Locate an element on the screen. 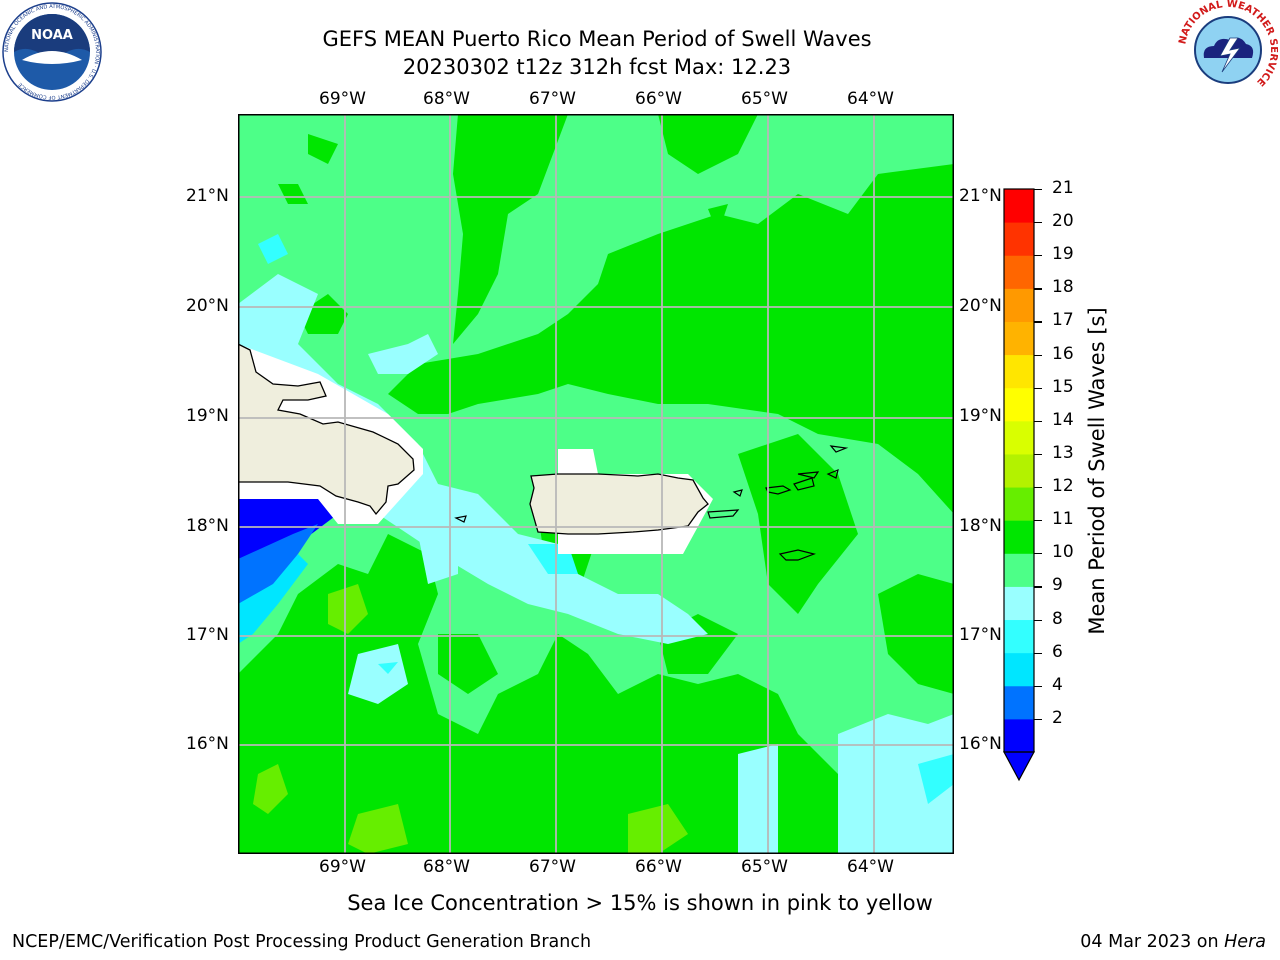  contour-low-period is located at coordinates (290, 571).